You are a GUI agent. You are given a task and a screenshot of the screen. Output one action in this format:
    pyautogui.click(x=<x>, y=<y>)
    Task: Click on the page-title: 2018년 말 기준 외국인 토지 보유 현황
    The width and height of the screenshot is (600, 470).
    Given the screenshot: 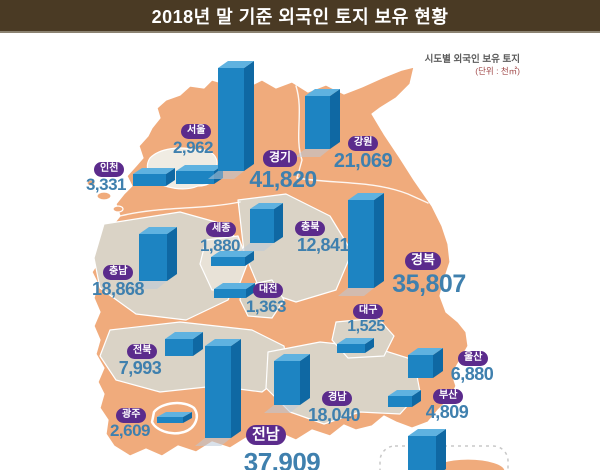 What is the action you would take?
    pyautogui.click(x=300, y=16)
    